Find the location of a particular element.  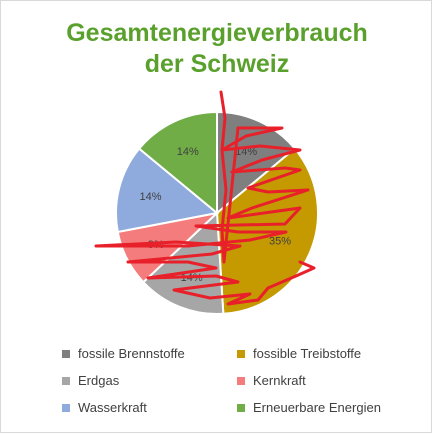

legend-label: Wasserkraft is located at coordinates (112, 407).